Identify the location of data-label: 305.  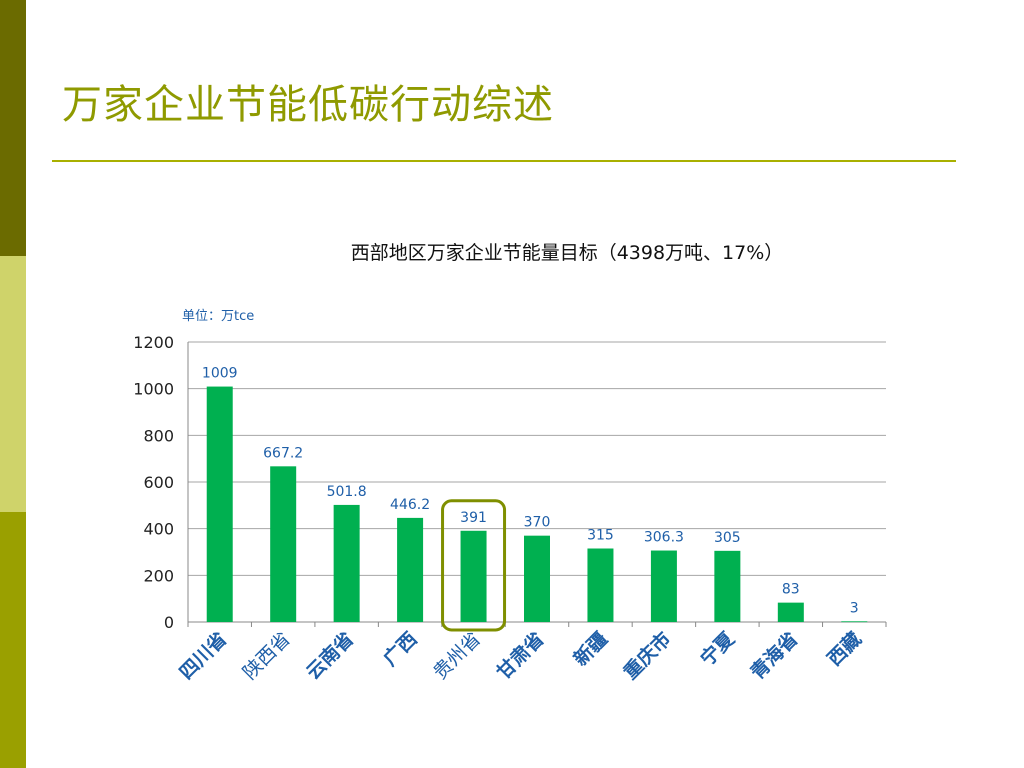
(727, 538).